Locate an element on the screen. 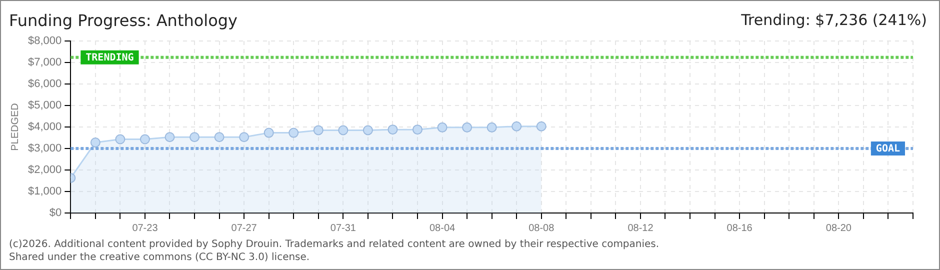 This screenshot has height=270, width=940. y-tick-label: $4,000 is located at coordinates (45, 127).